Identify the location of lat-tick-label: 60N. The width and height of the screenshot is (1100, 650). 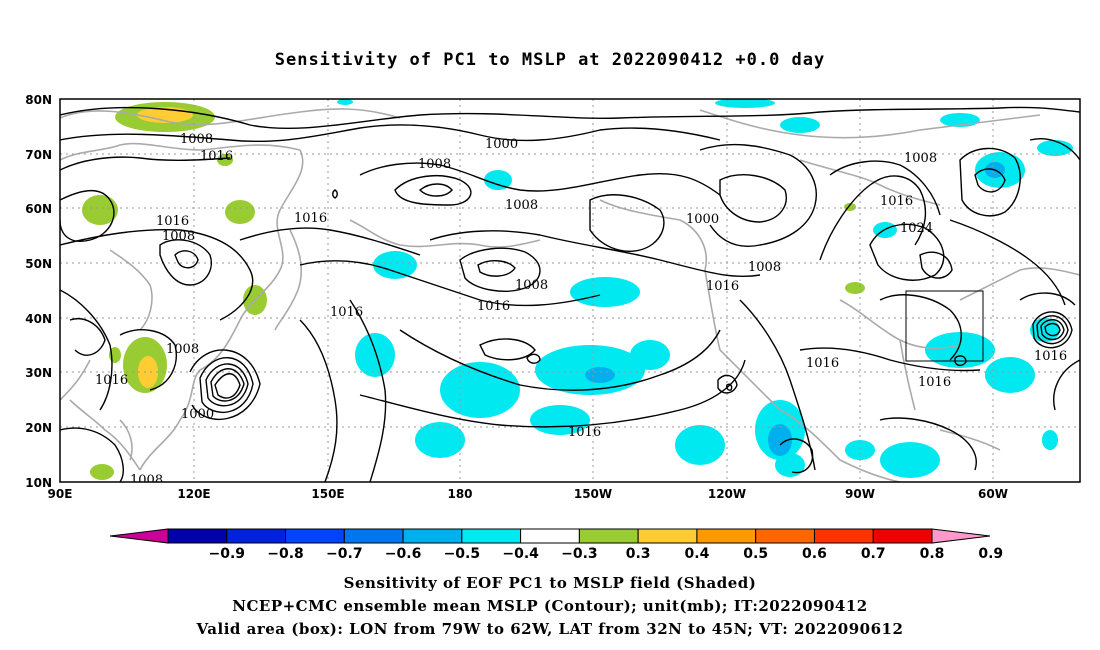
(38, 209).